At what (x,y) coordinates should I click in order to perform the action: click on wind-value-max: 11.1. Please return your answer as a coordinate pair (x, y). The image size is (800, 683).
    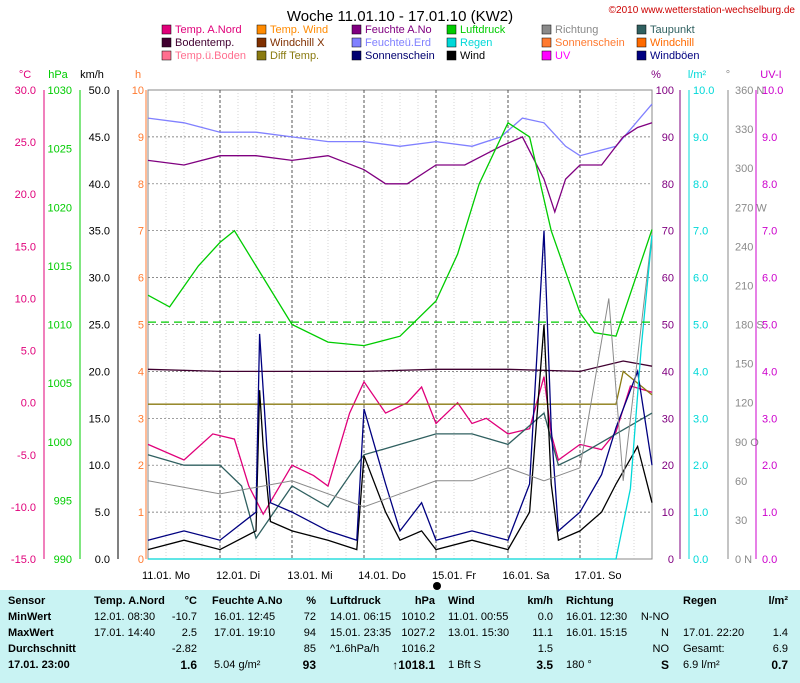
    Looking at the image, I should click on (542, 633).